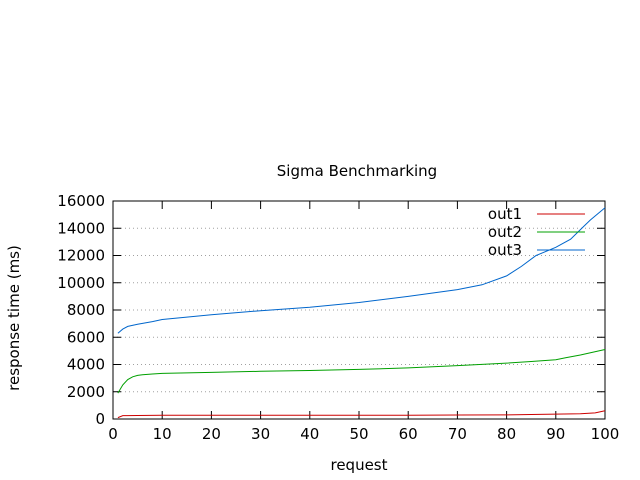 Image resolution: width=640 pixels, height=480 pixels. Describe the element at coordinates (100, 419) in the screenshot. I see `y-tick-label: 0` at that location.